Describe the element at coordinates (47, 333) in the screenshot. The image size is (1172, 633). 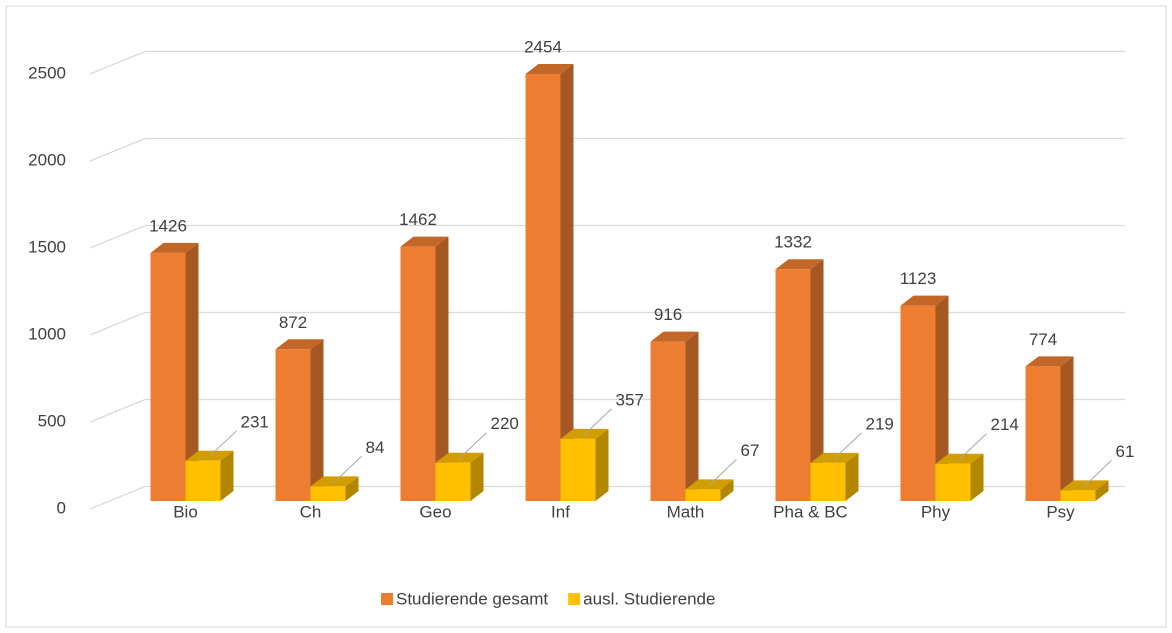
I see `y-tick-label: 1000` at that location.